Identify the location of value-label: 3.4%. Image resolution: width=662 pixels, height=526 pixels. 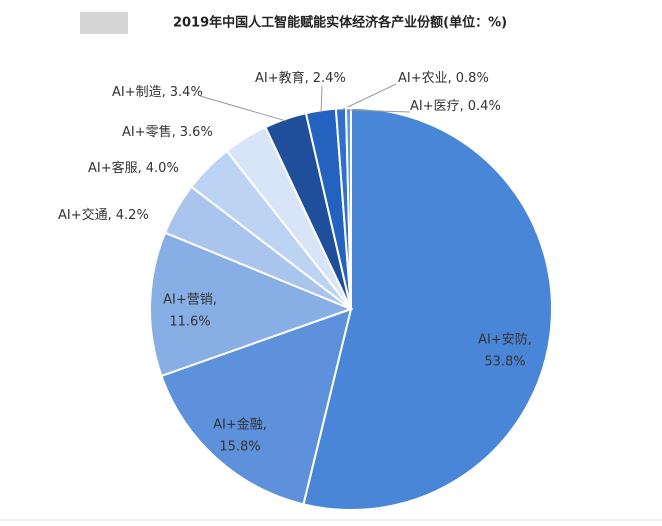
(186, 92).